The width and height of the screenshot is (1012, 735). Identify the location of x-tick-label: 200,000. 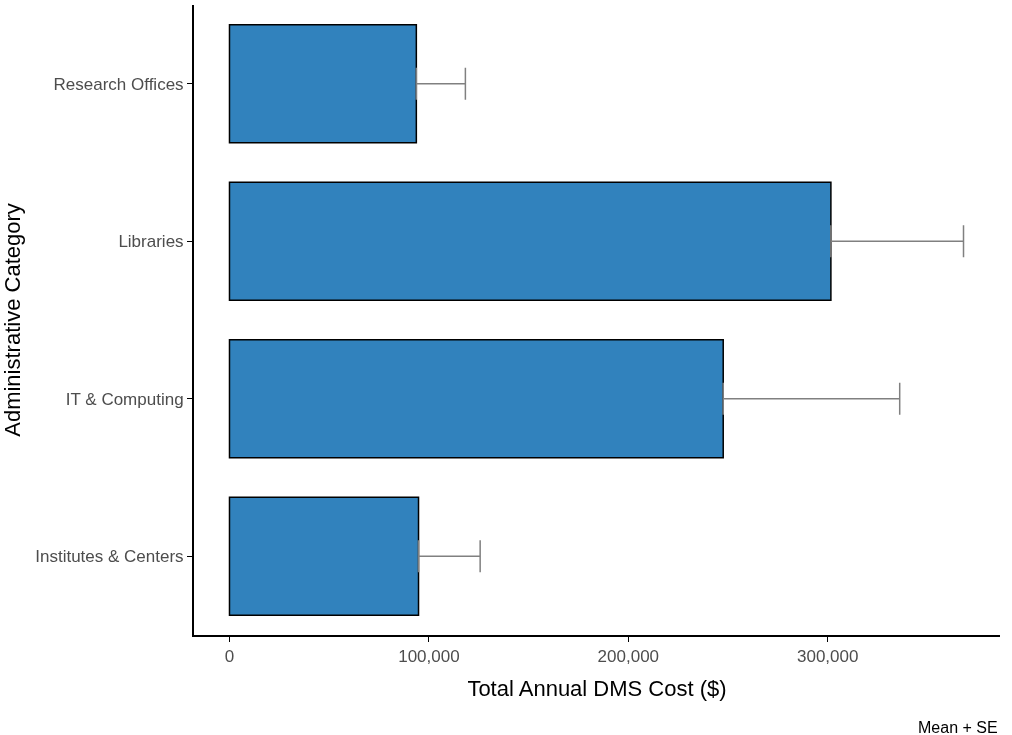
(628, 657).